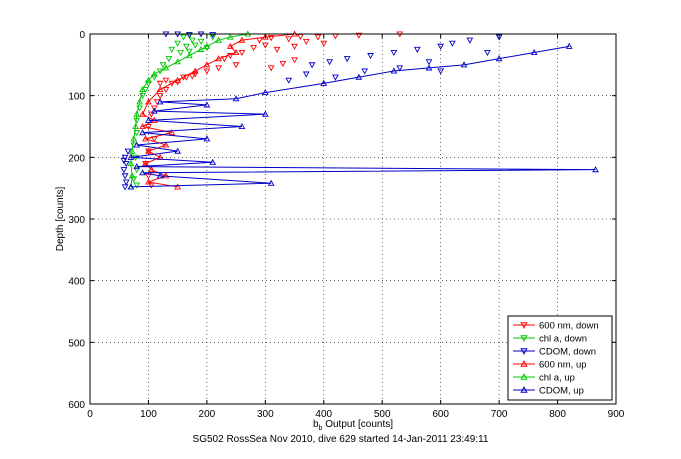 The width and height of the screenshot is (681, 459). What do you see at coordinates (353, 425) in the screenshot?
I see `x-axis-label: bb Output [counts]` at bounding box center [353, 425].